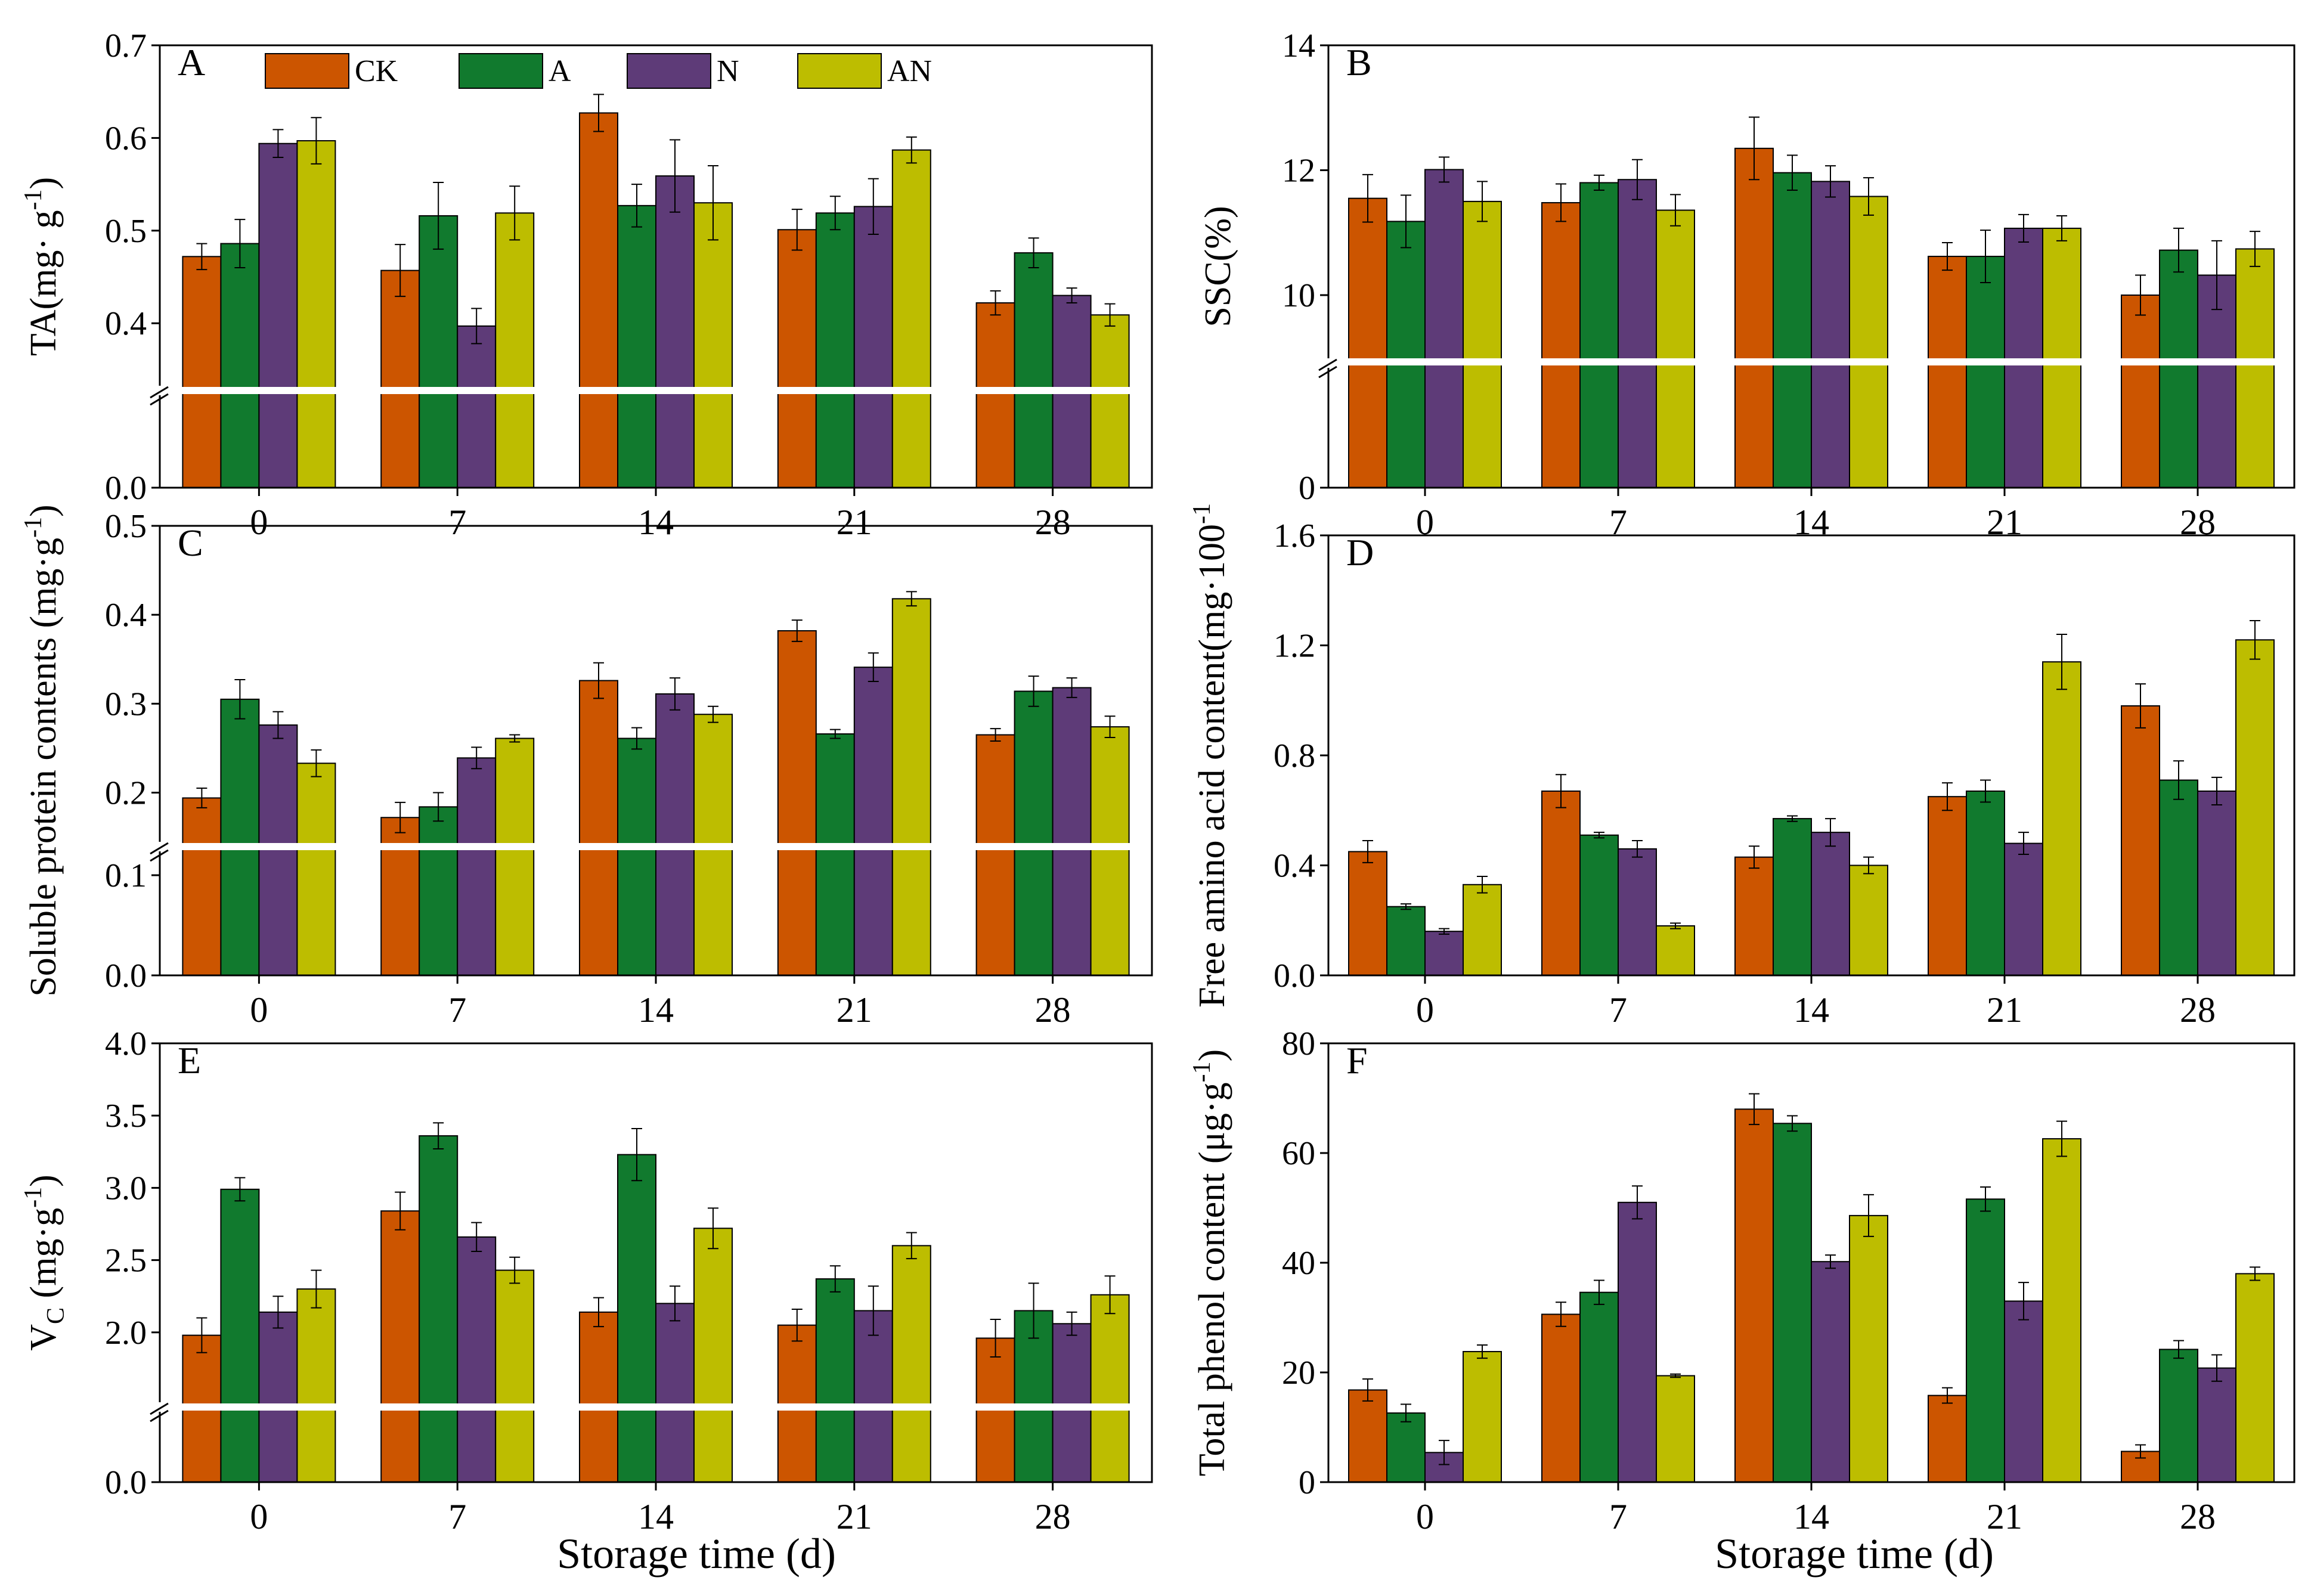 The image size is (2311, 1596). I want to click on y-tick-label: 14, so click(1298, 45).